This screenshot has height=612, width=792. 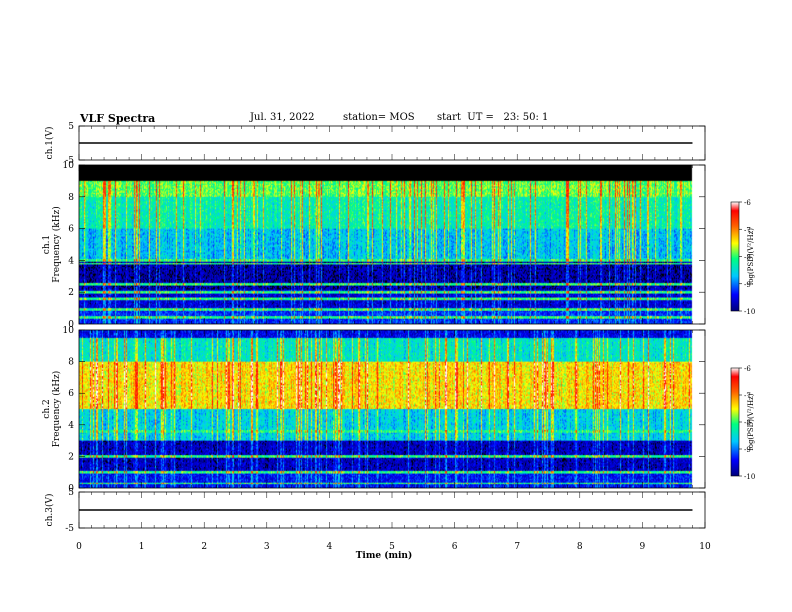 What do you see at coordinates (384, 555) in the screenshot?
I see `x-axis-label: Time (min)` at bounding box center [384, 555].